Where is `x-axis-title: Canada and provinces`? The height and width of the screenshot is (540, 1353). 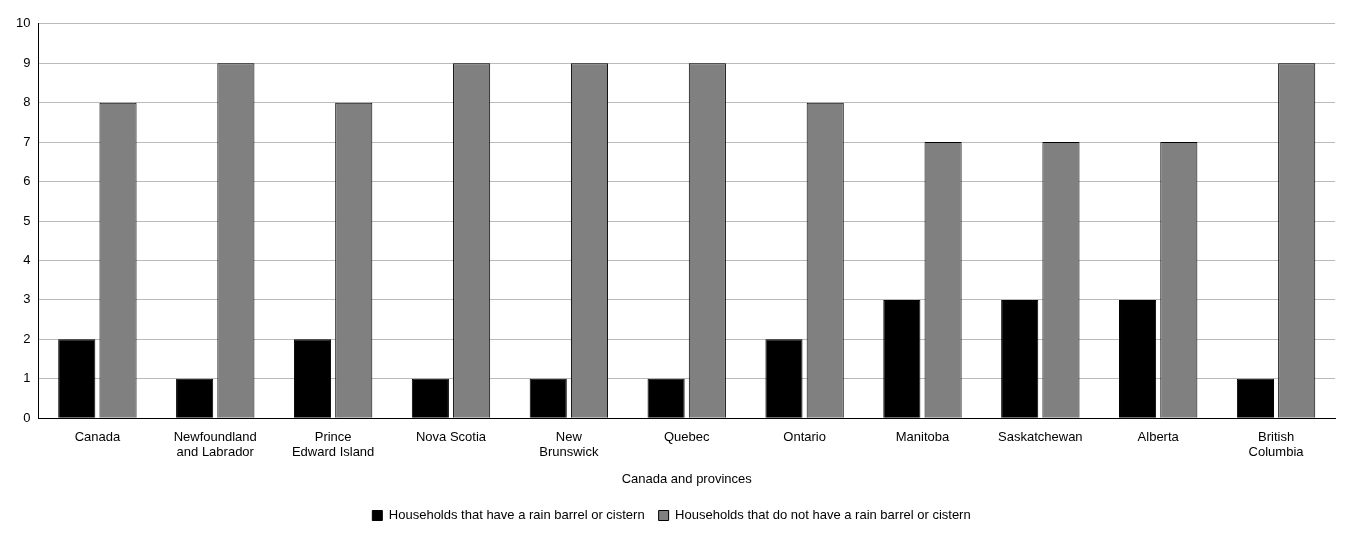 x-axis-title: Canada and provinces is located at coordinates (687, 478).